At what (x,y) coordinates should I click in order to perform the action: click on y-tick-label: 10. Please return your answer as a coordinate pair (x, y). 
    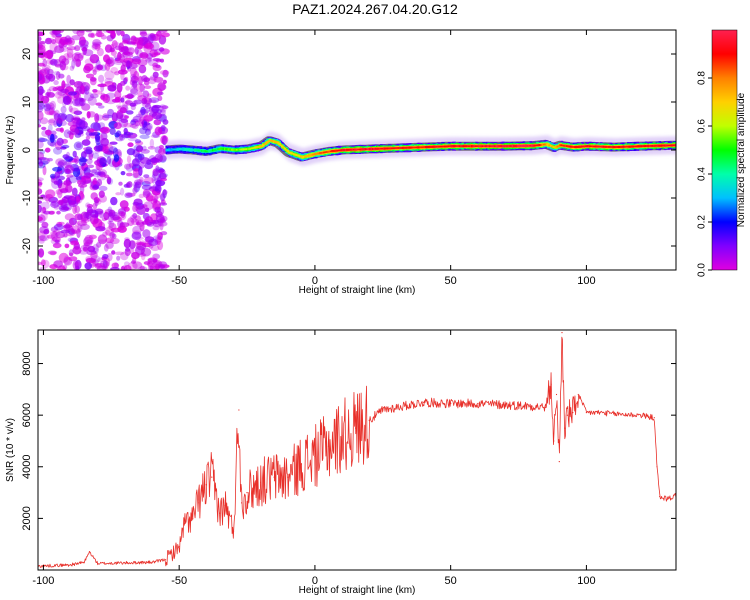
    Looking at the image, I should click on (27, 102).